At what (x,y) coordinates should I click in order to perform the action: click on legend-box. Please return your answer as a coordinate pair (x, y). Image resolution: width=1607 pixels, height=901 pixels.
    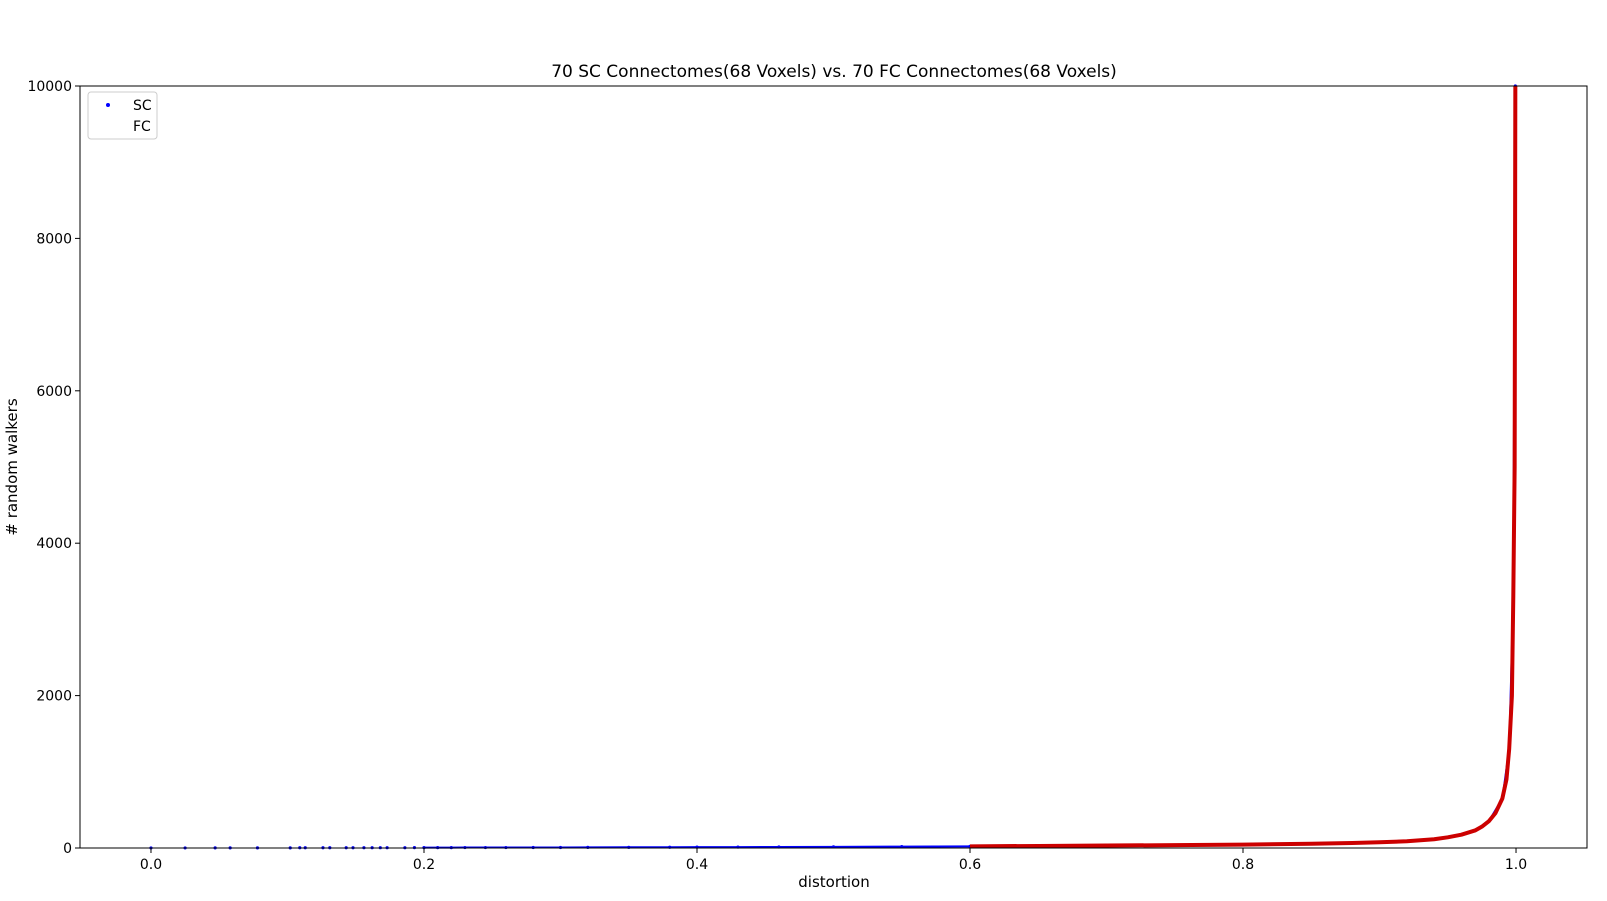
    Looking at the image, I should click on (122, 115).